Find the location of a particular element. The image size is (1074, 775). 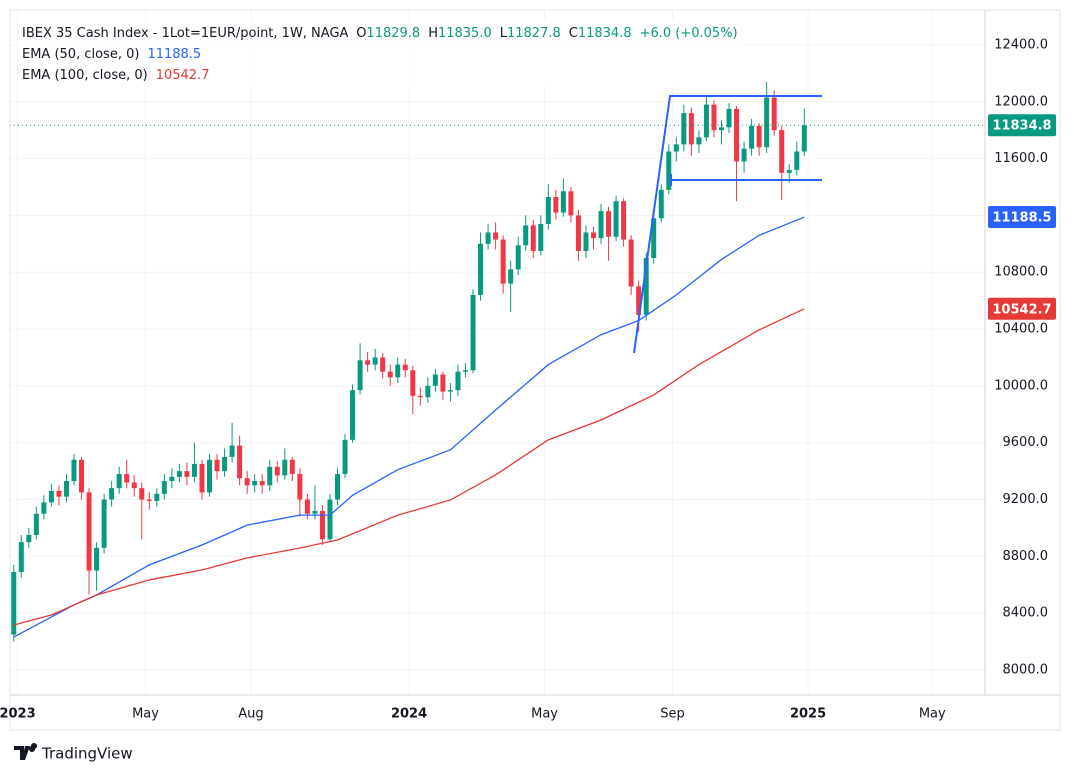

y-tick-label: 12400.0 is located at coordinates (1021, 44).